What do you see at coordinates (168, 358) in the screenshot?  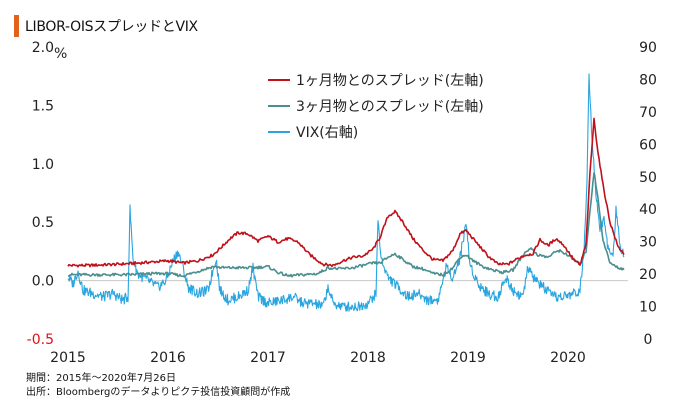 I see `x-tick-label: 2016` at bounding box center [168, 358].